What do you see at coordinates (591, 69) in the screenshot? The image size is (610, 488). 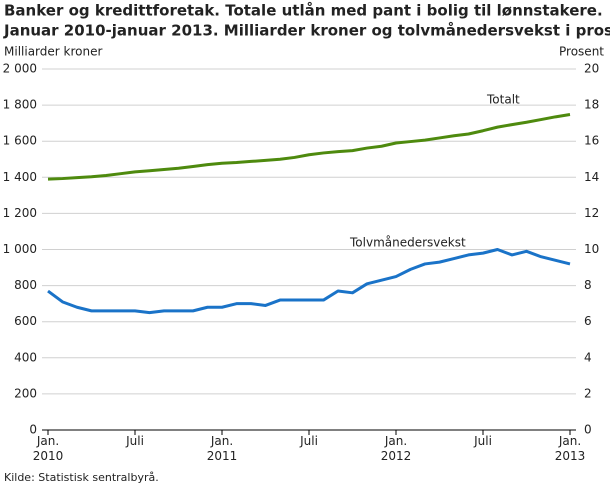 I see `y2-tick-label: 20` at bounding box center [591, 69].